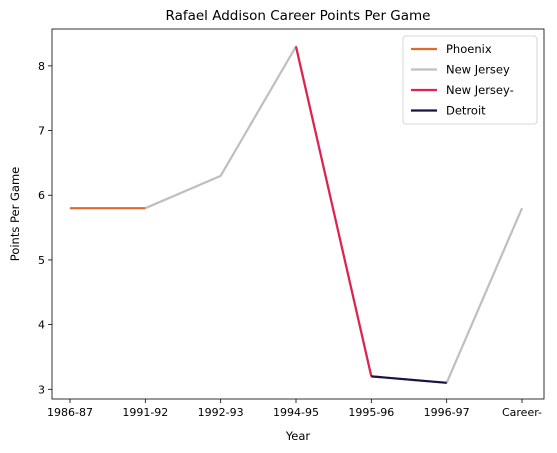 The width and height of the screenshot is (557, 453). What do you see at coordinates (145, 412) in the screenshot?
I see `x-tick-label: 1991-92` at bounding box center [145, 412].